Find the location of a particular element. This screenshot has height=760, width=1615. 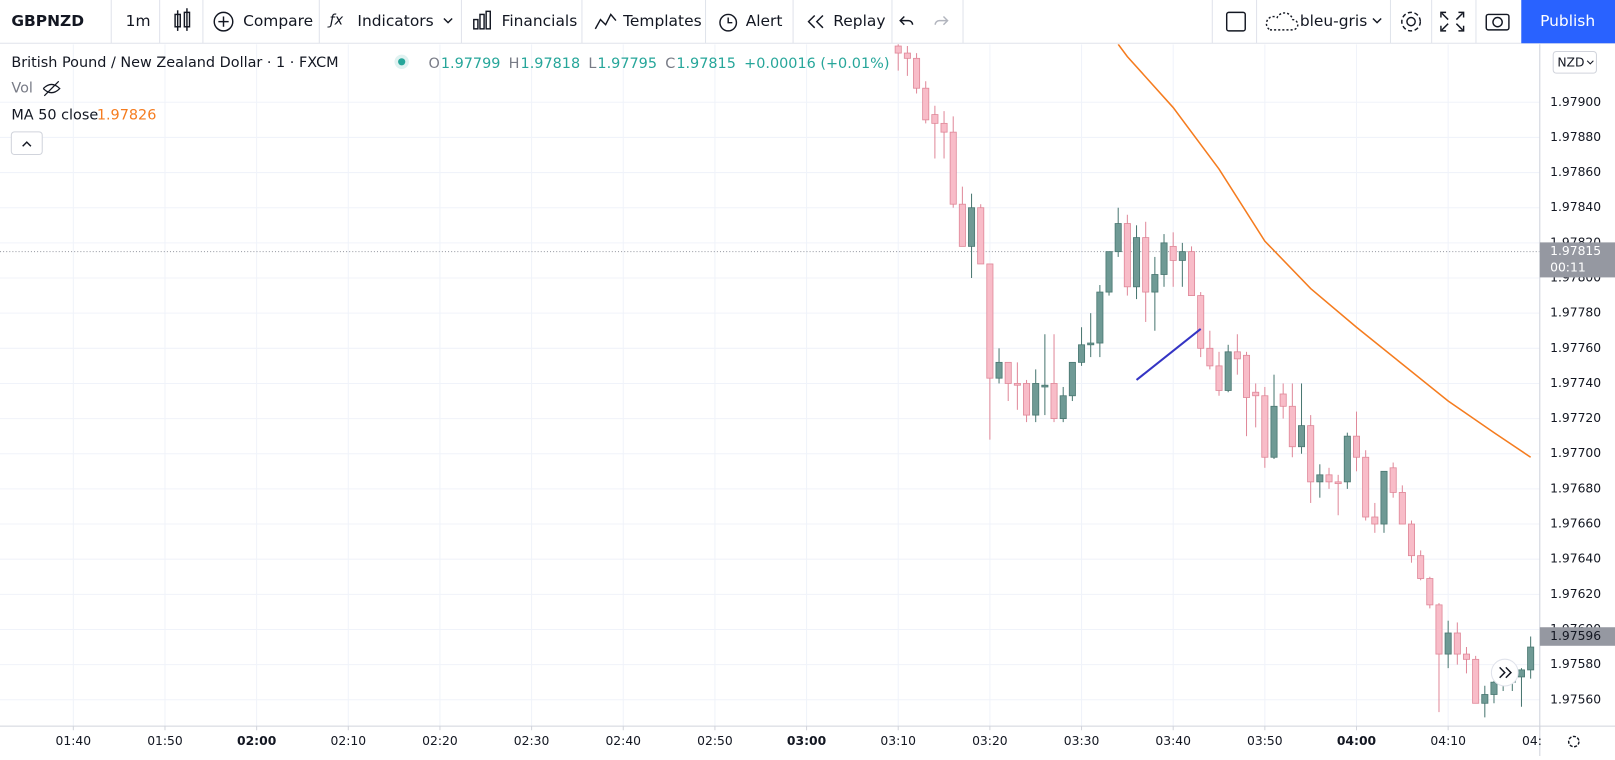

compare-icon is located at coordinates (223, 21).